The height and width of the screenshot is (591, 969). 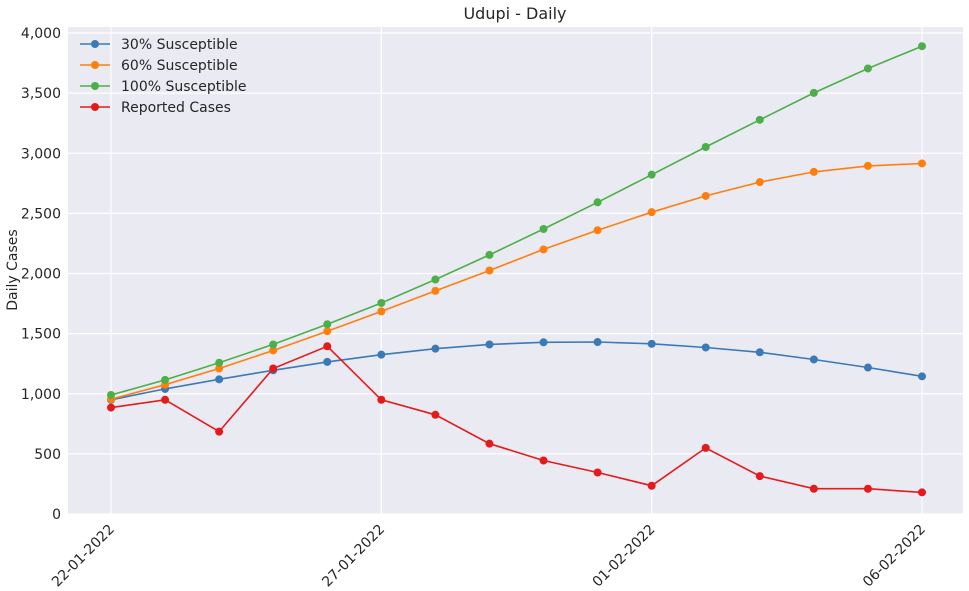 What do you see at coordinates (41, 395) in the screenshot?
I see `y-tick-label: 1,000` at bounding box center [41, 395].